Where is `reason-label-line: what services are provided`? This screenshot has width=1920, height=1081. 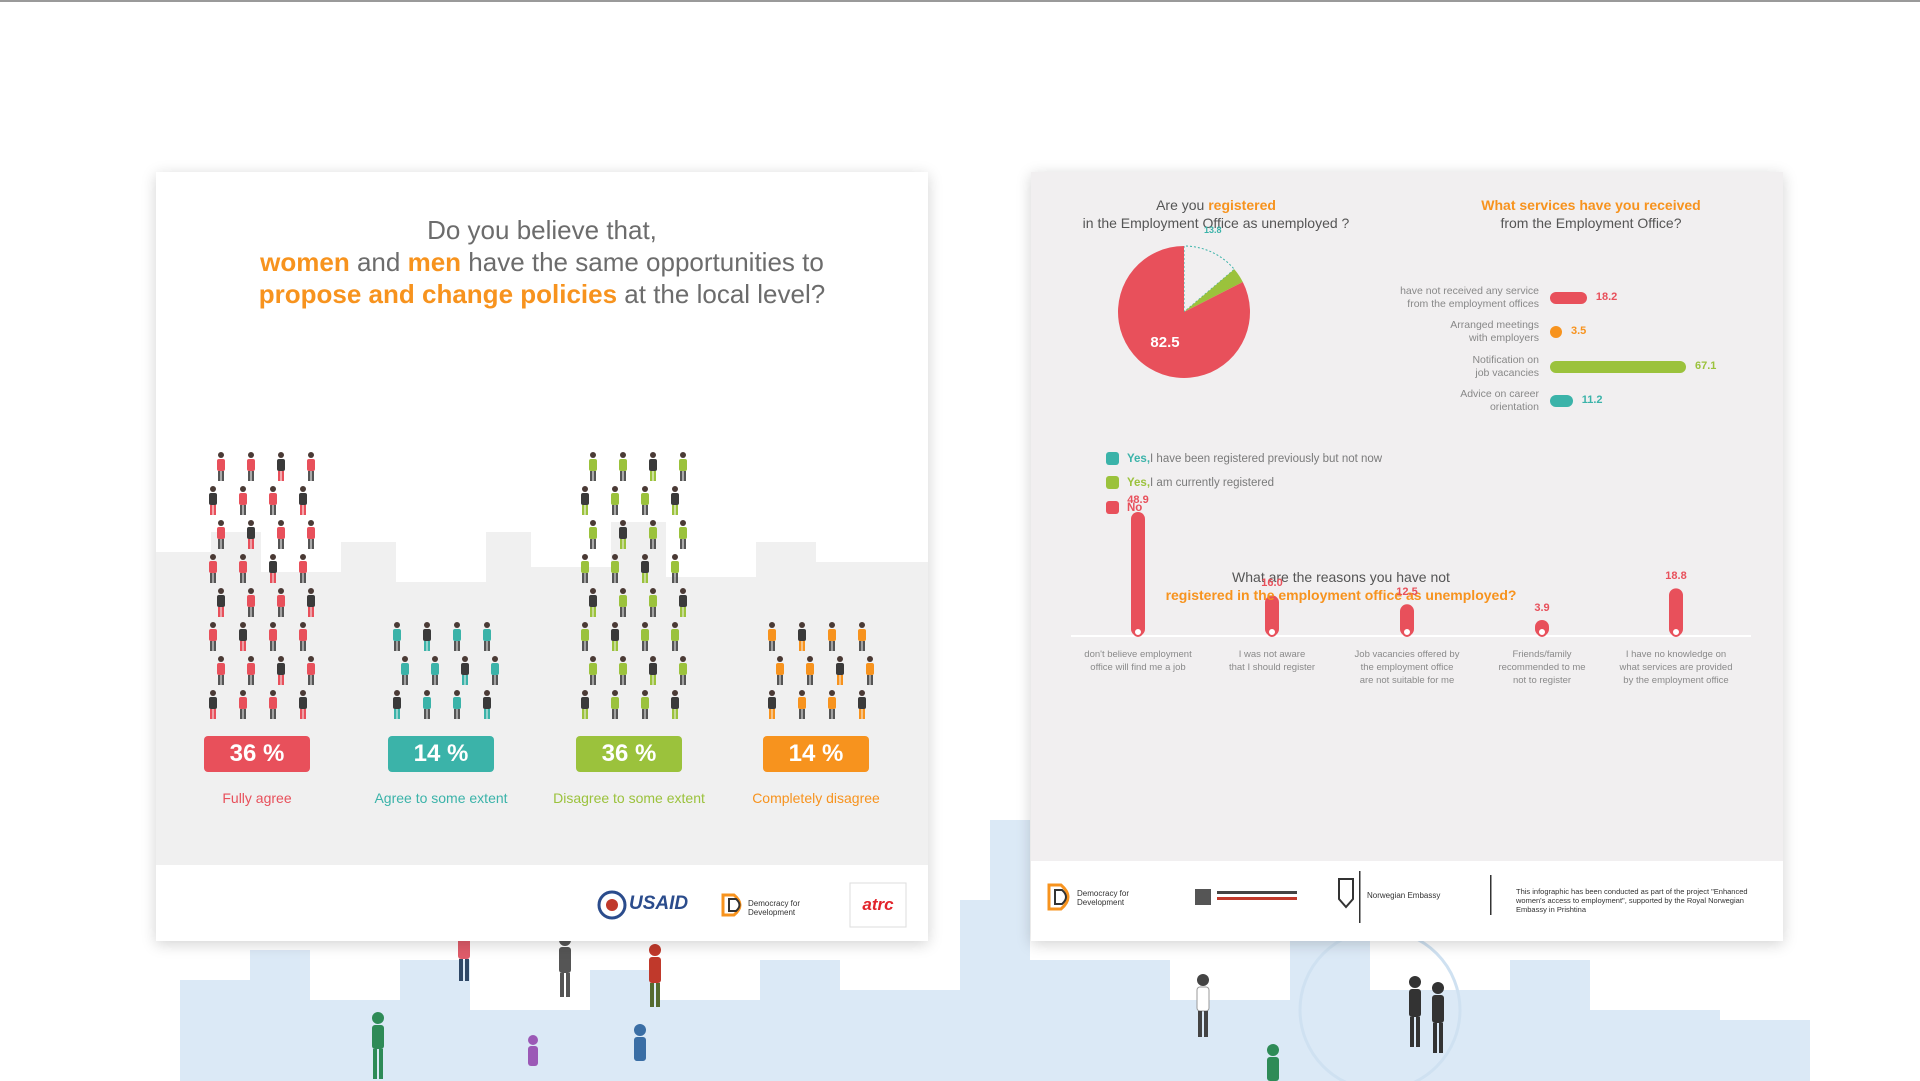 reason-label-line: what services are provided is located at coordinates (1676, 667).